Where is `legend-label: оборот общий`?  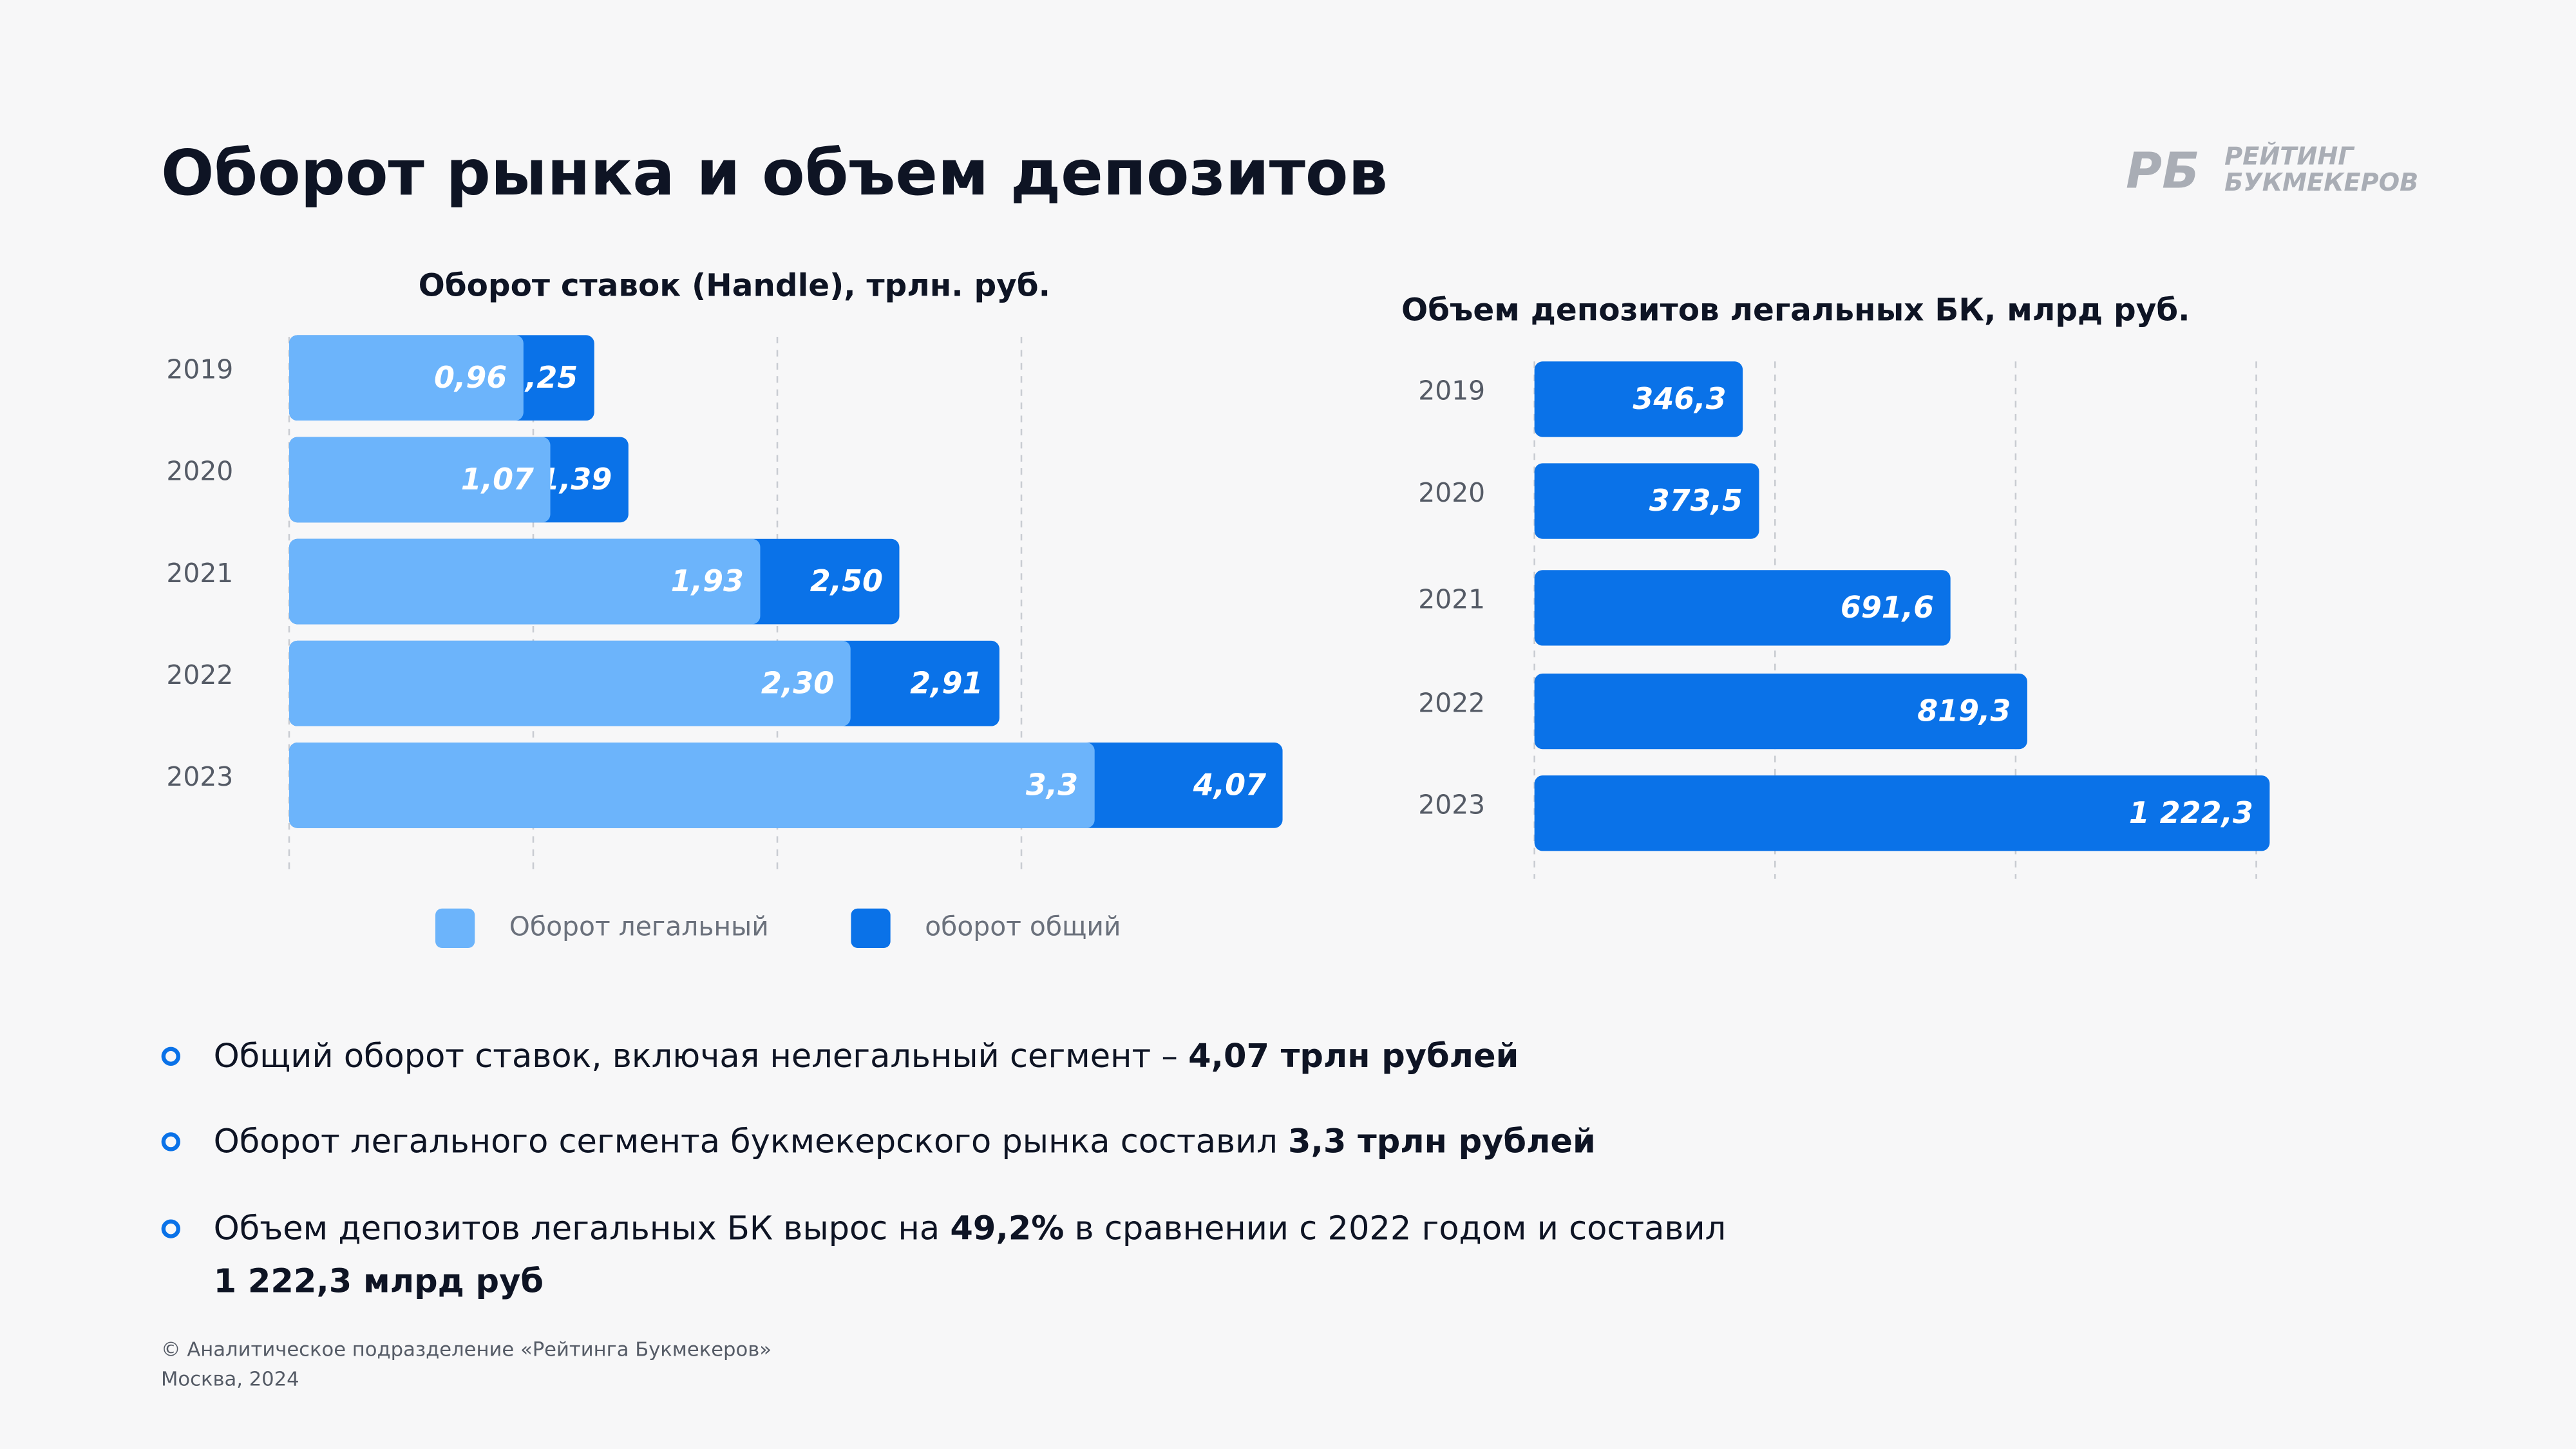 legend-label: оборот общий is located at coordinates (1023, 926).